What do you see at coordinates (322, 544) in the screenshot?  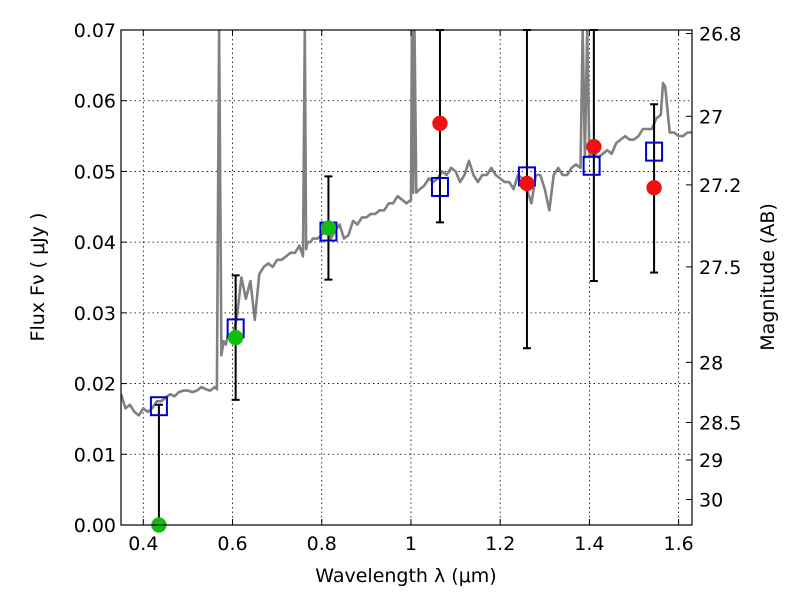 I see `x-tick-label: 0.8` at bounding box center [322, 544].